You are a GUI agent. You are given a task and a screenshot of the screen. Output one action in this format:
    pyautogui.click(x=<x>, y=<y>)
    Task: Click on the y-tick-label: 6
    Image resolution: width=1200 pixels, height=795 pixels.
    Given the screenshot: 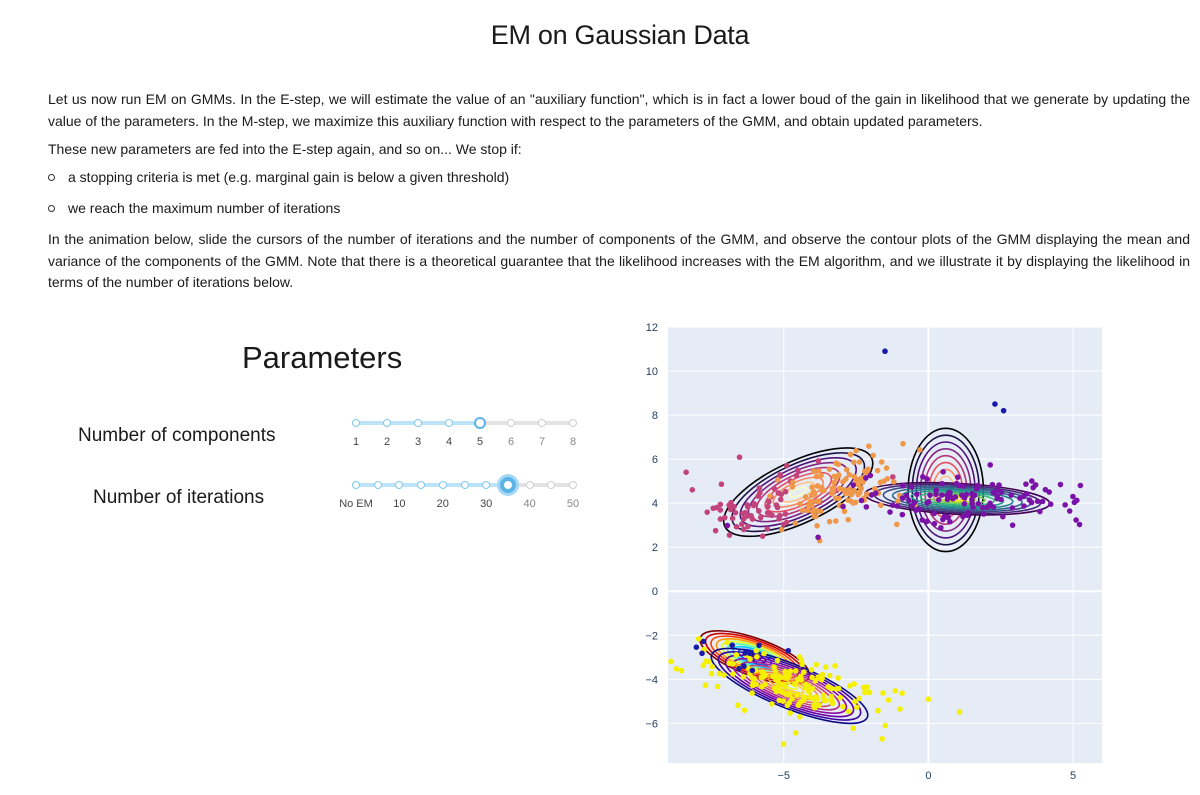 What is the action you would take?
    pyautogui.click(x=655, y=460)
    